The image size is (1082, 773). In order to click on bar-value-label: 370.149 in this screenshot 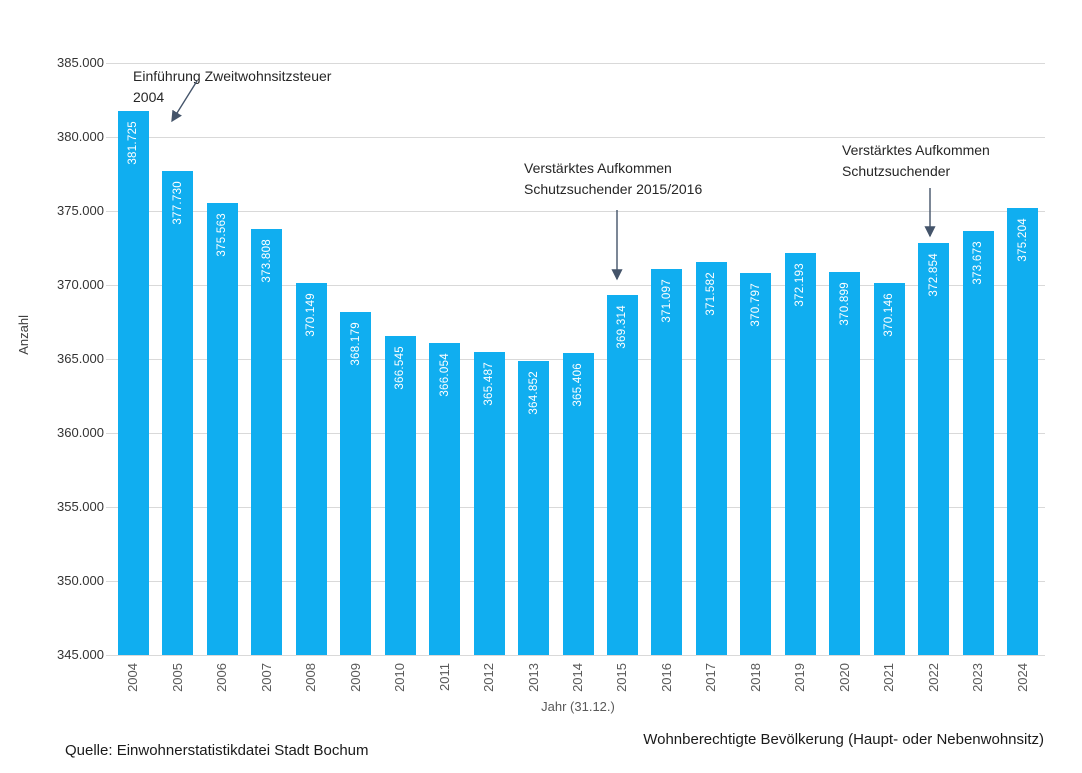, I will do `click(311, 314)`.